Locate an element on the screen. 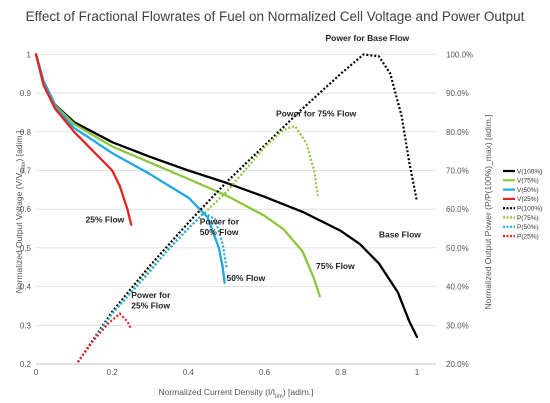  annotation-label: Base Flow is located at coordinates (400, 234).